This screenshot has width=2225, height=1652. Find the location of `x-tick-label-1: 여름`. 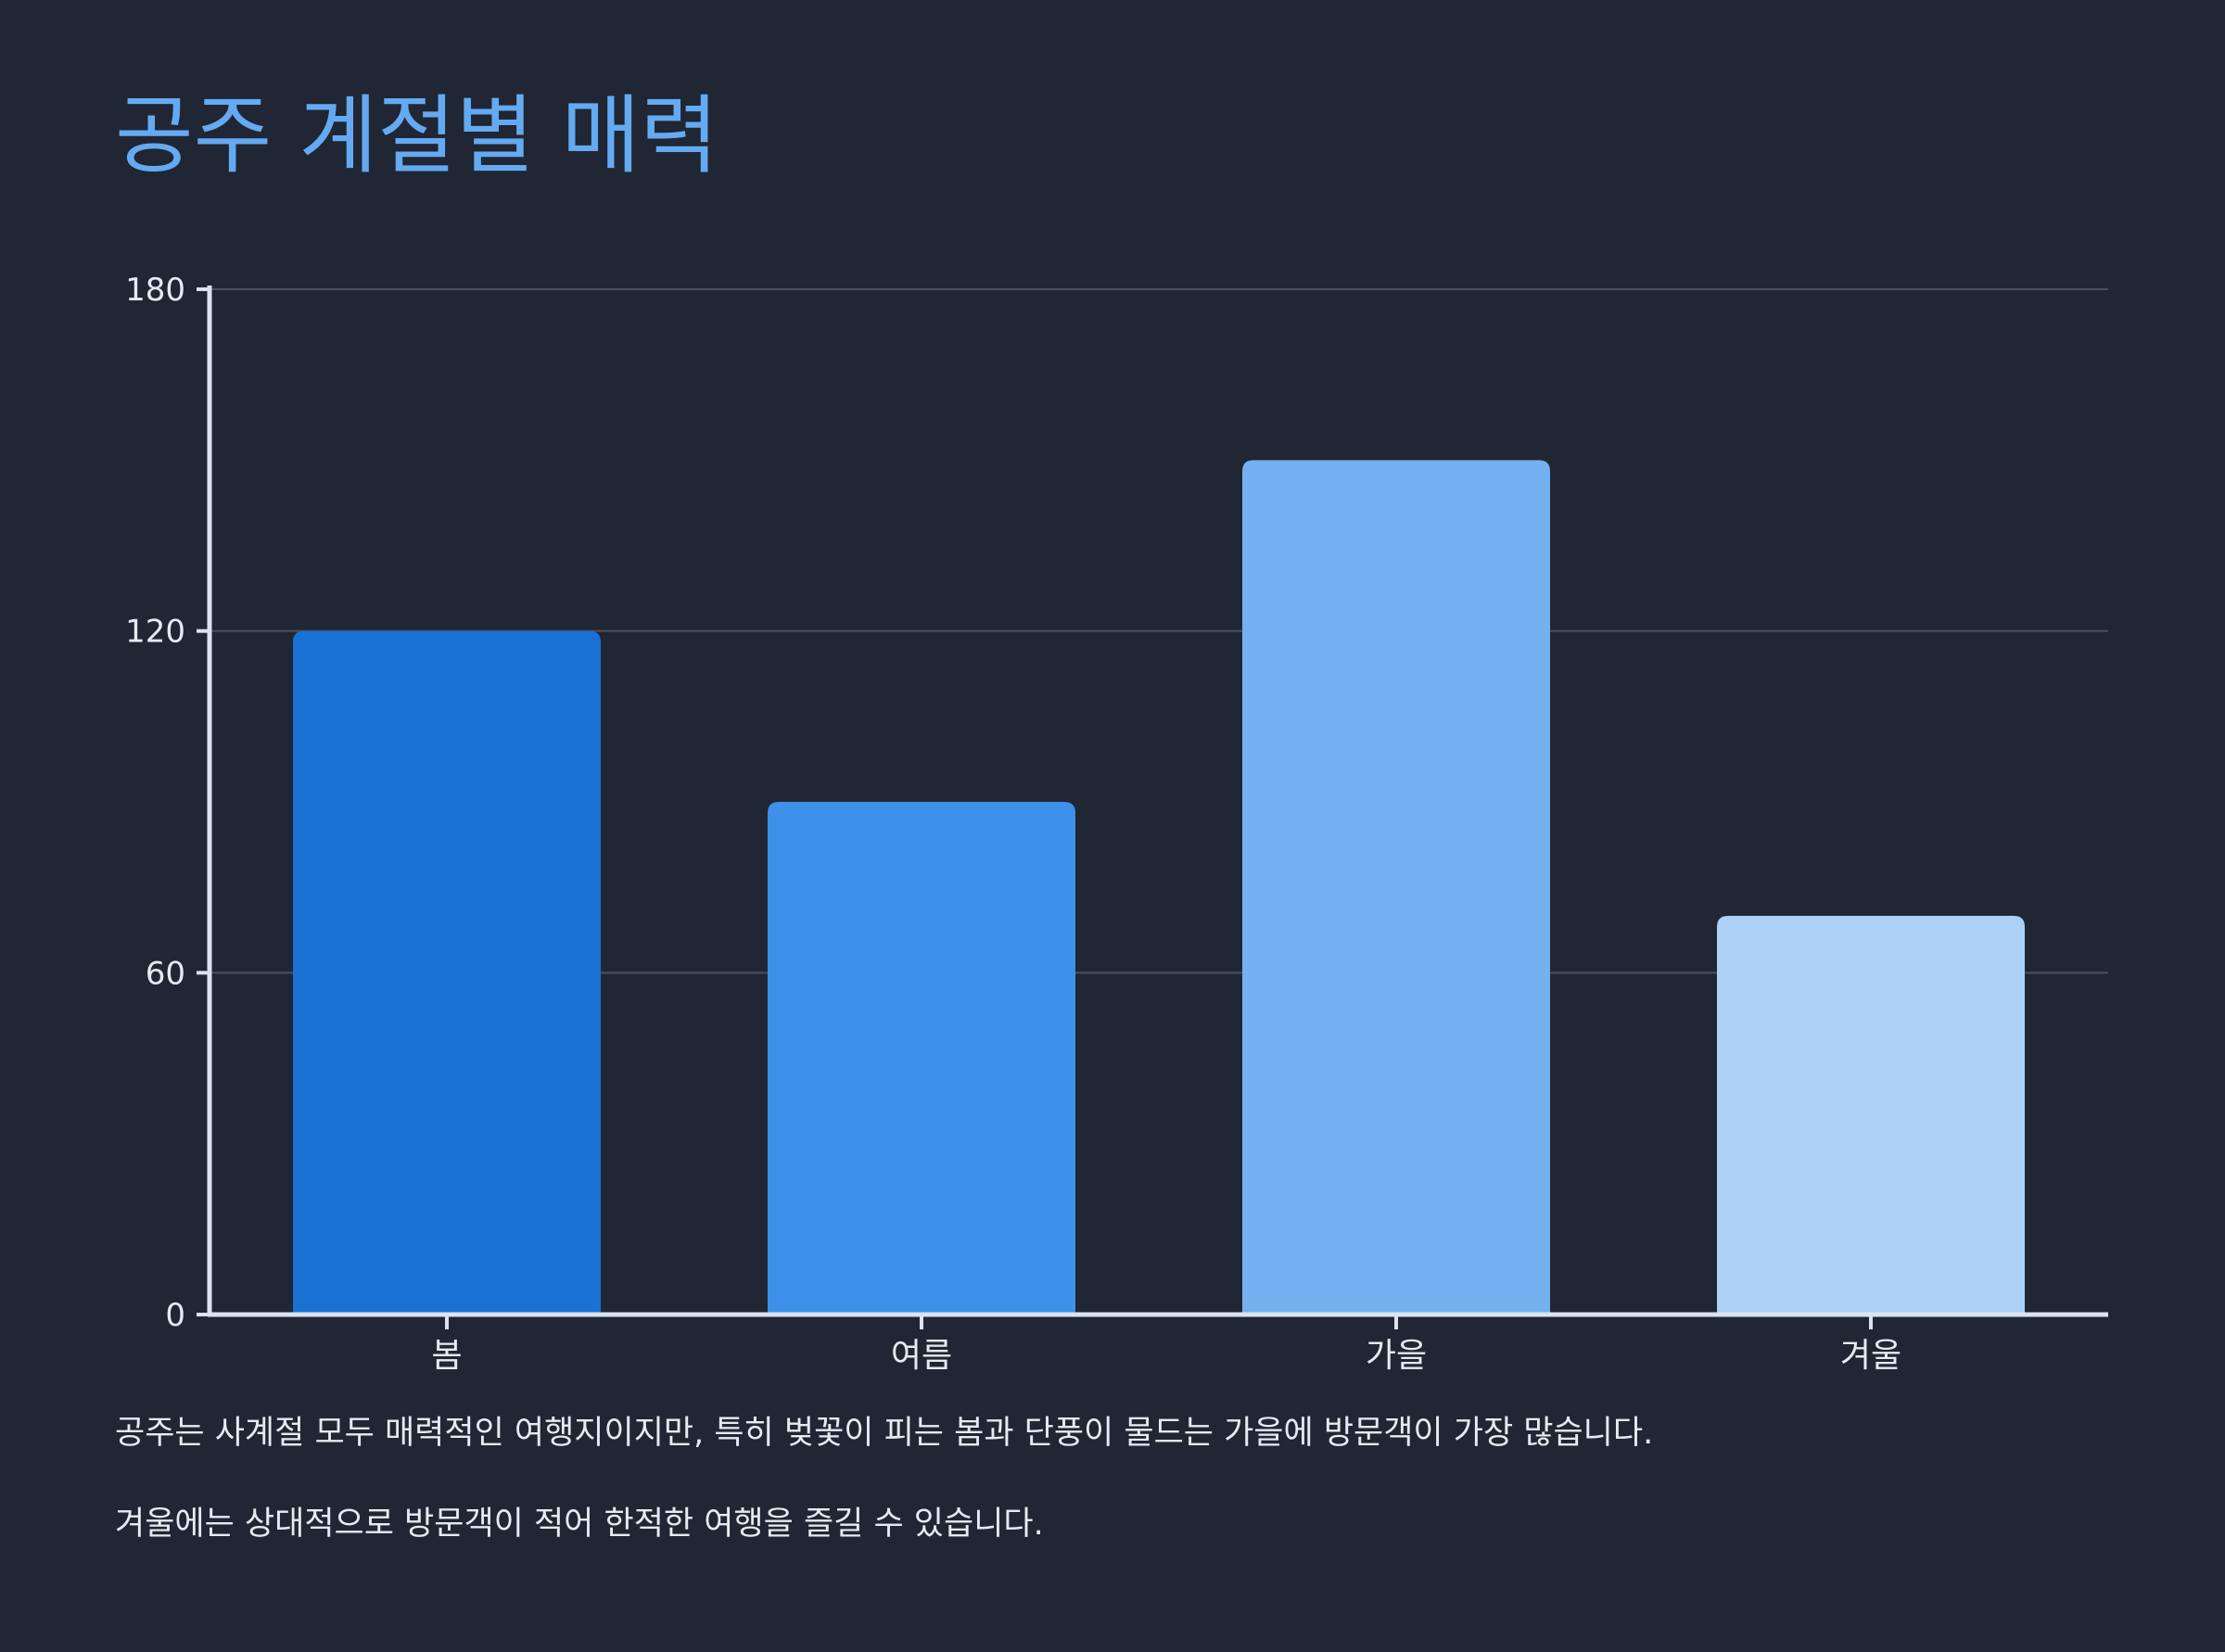

x-tick-label-1: 여름 is located at coordinates (921, 1356).